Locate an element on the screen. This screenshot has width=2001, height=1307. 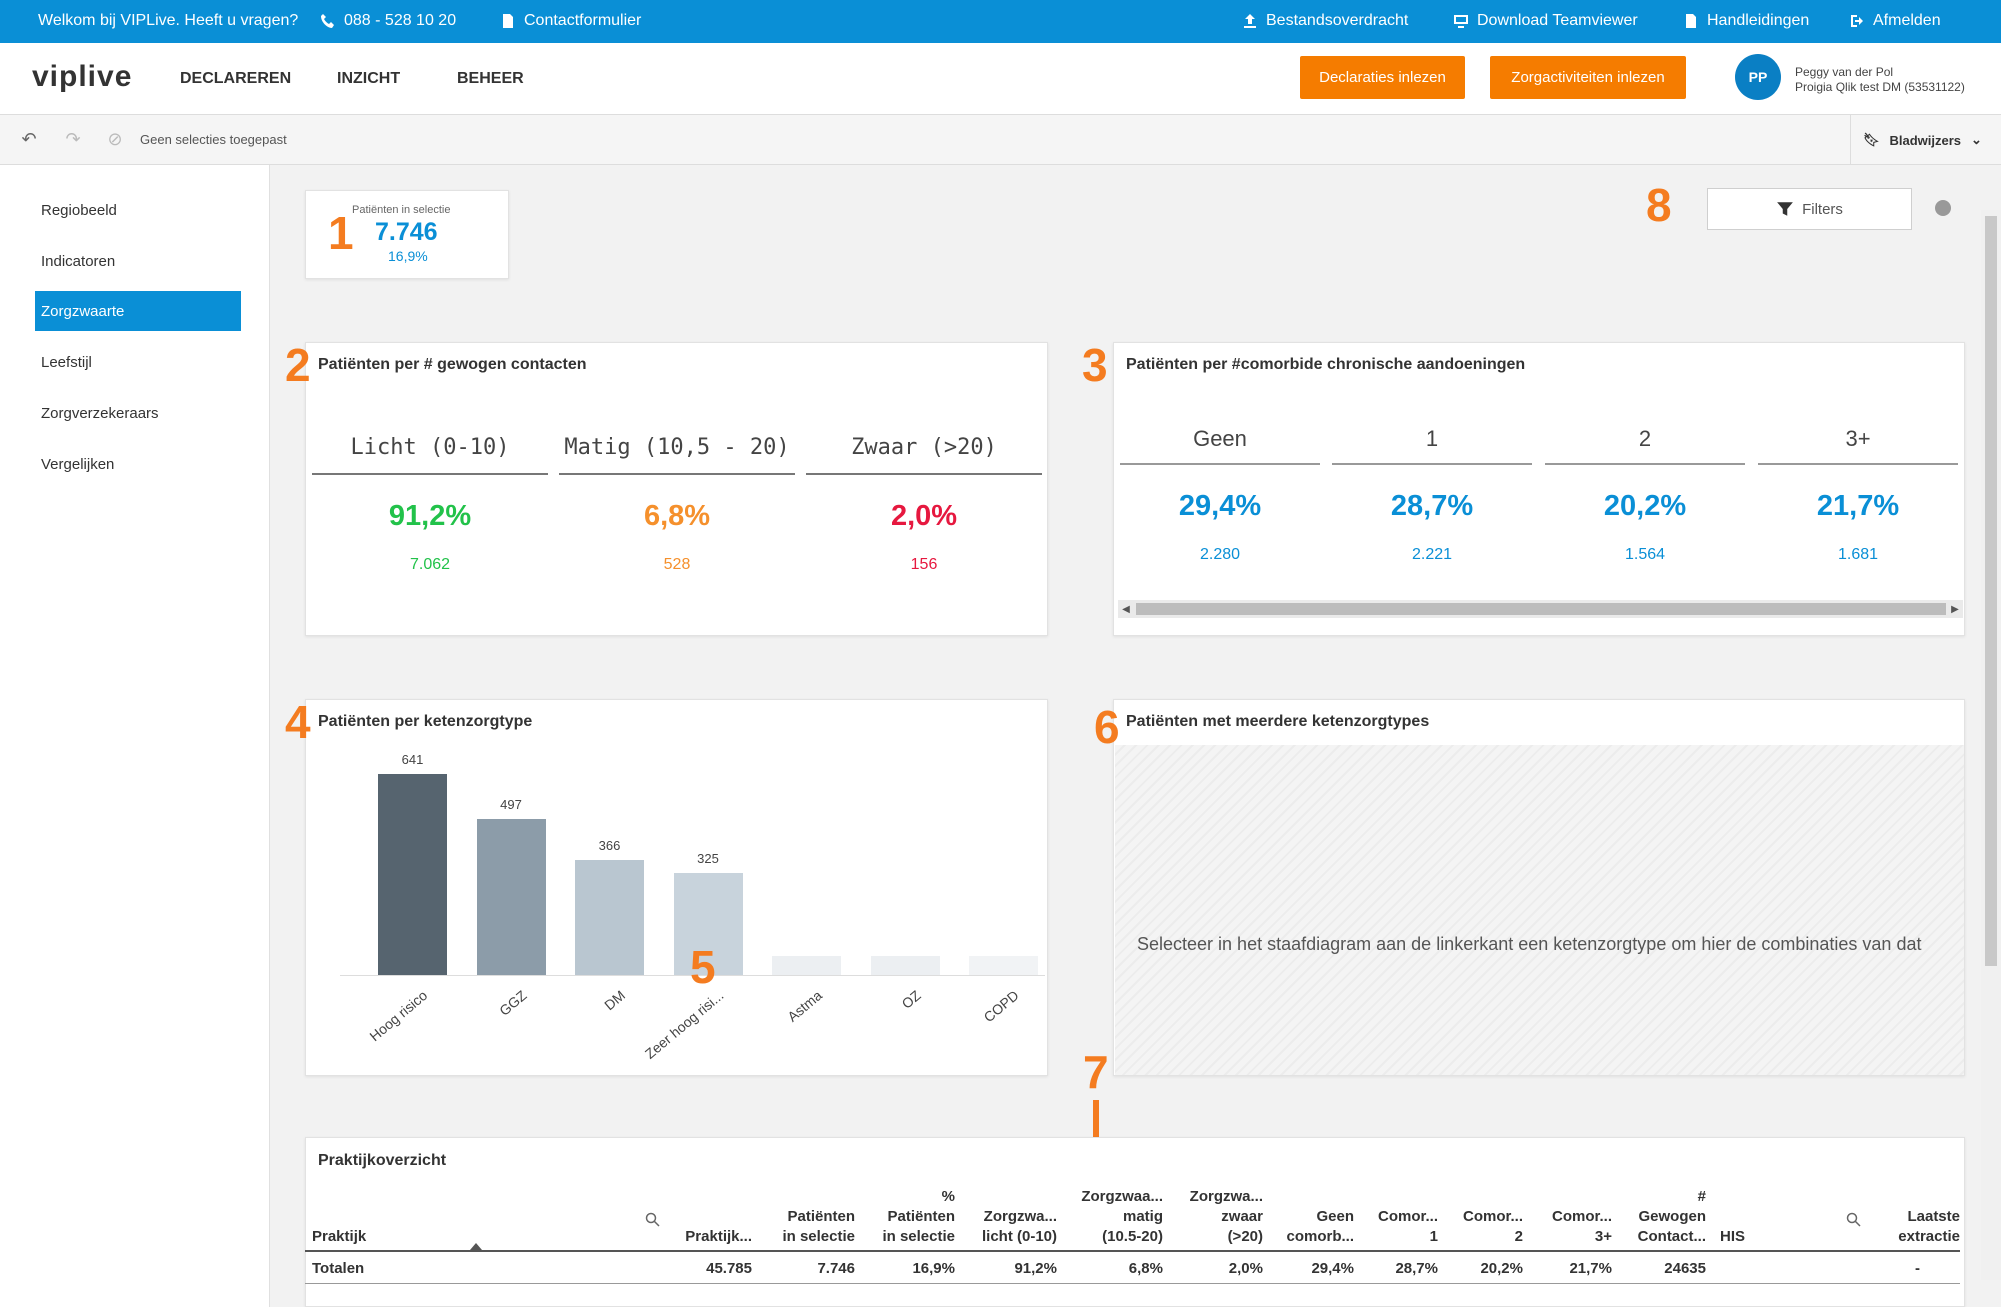
bar-dm is located at coordinates (609, 917).